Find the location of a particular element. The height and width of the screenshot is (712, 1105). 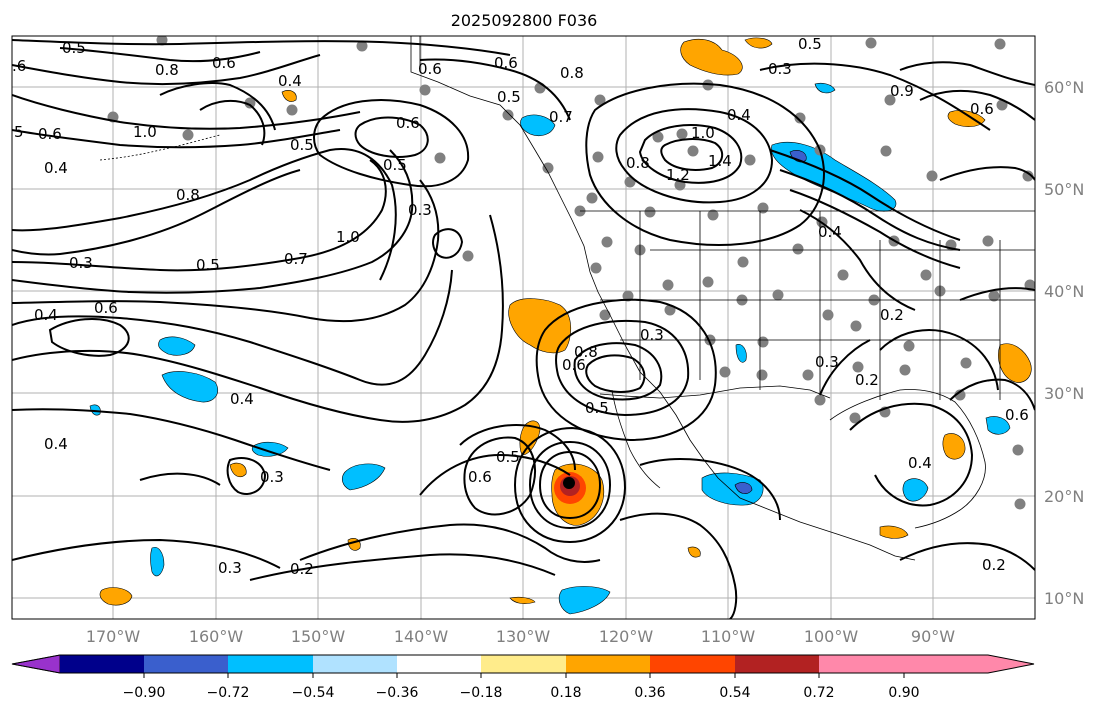

chart-title: 2025092800 F036 is located at coordinates (524, 20).